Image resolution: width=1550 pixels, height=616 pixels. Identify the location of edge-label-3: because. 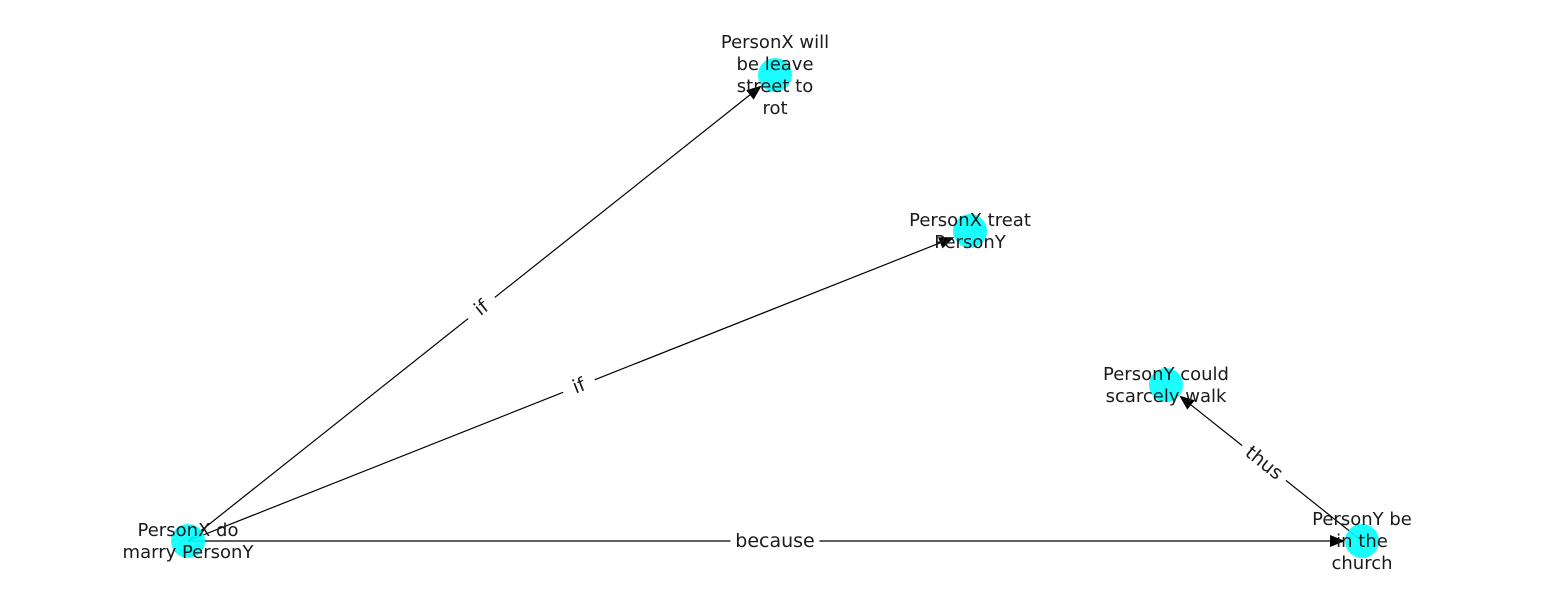
(774, 541).